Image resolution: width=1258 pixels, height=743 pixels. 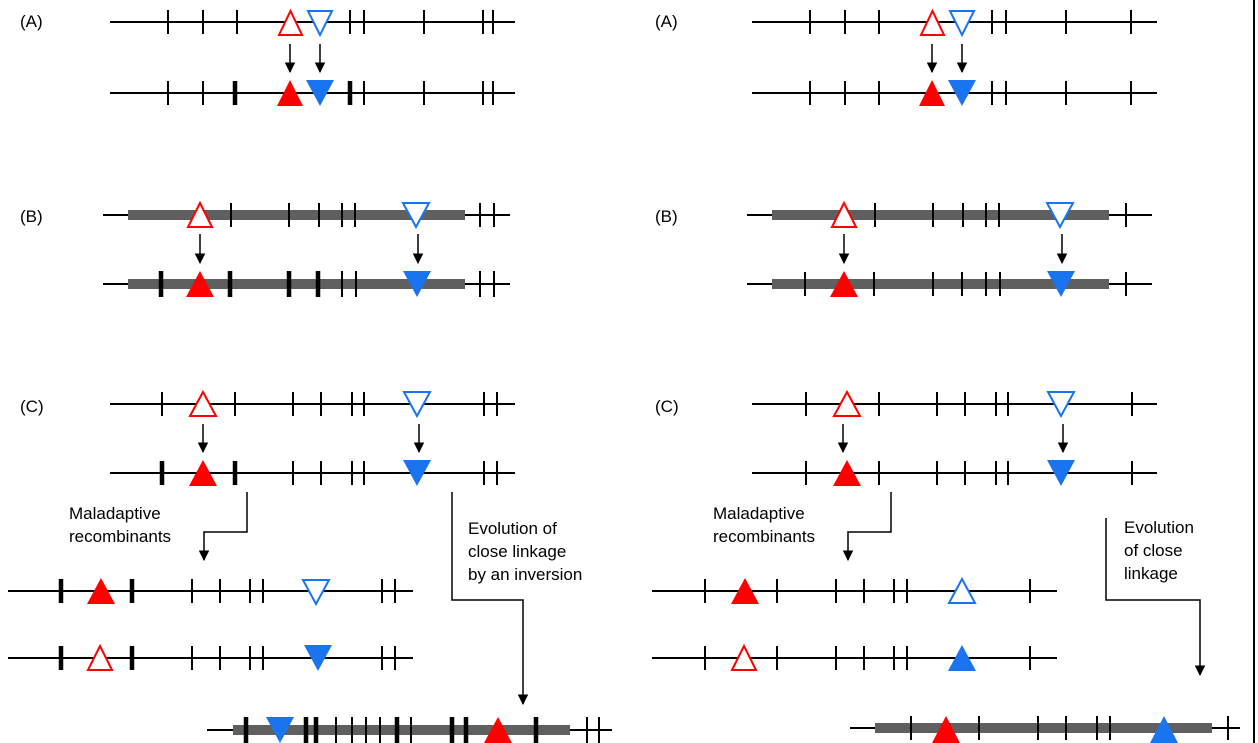 I want to click on right-b-top-chromosome, so click(x=949, y=215).